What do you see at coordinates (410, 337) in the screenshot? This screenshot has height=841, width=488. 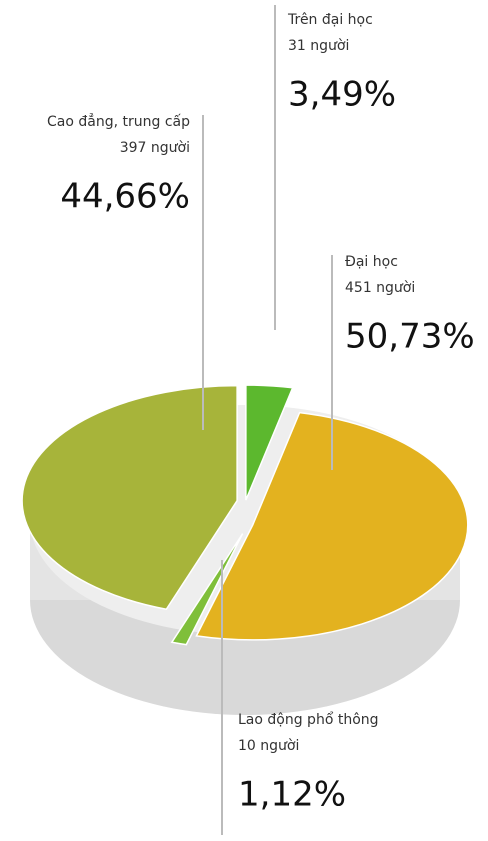 I see `percent-label: 50,73%` at bounding box center [410, 337].